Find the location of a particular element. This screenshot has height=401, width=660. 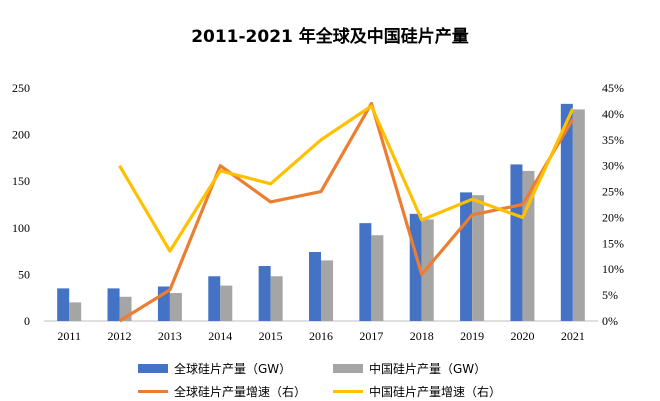

y-left-tick-label: 150 is located at coordinates (21, 181).